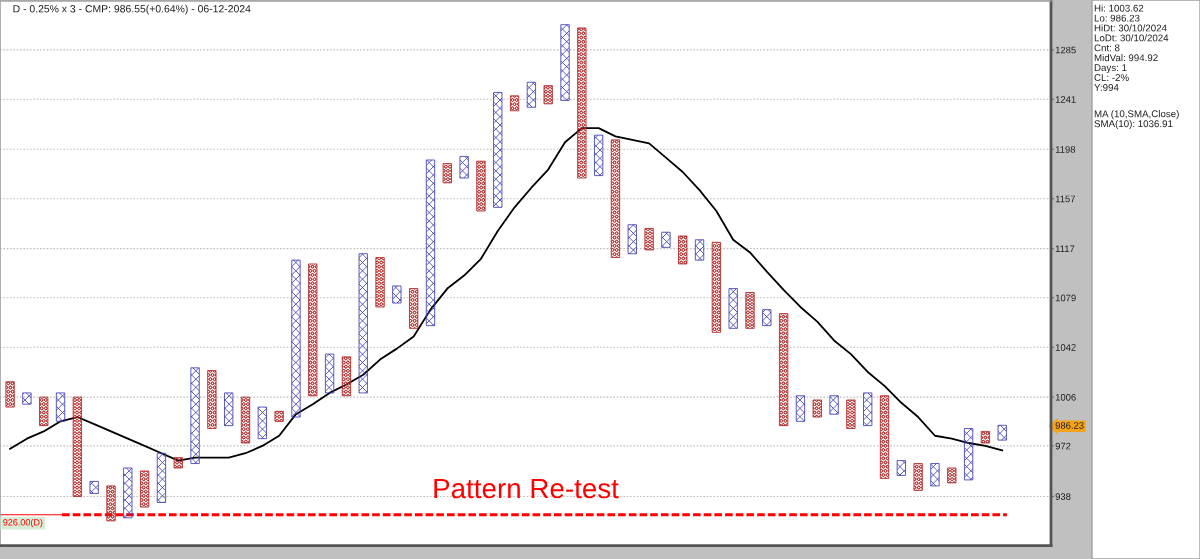 This screenshot has width=1200, height=559. Describe the element at coordinates (1065, 397) in the screenshot. I see `y-tick-label: 1006` at that location.